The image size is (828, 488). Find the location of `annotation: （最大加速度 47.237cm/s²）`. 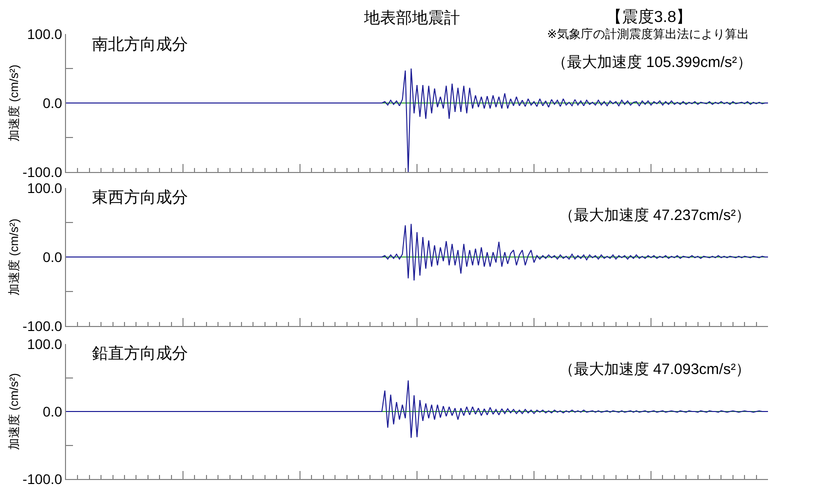

annotation: （最大加速度 47.237cm/s²） is located at coordinates (655, 215).